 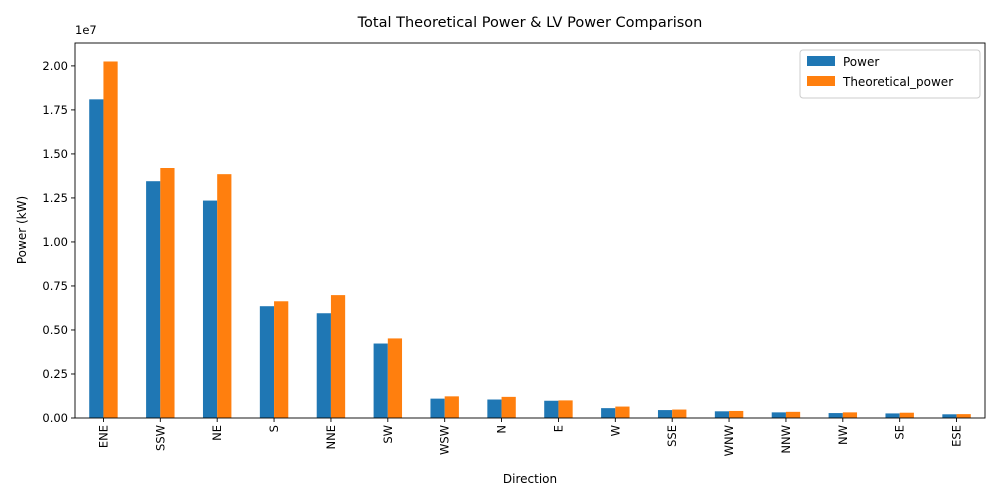 I want to click on x-tick-label-ese: ESE, so click(x=957, y=436).